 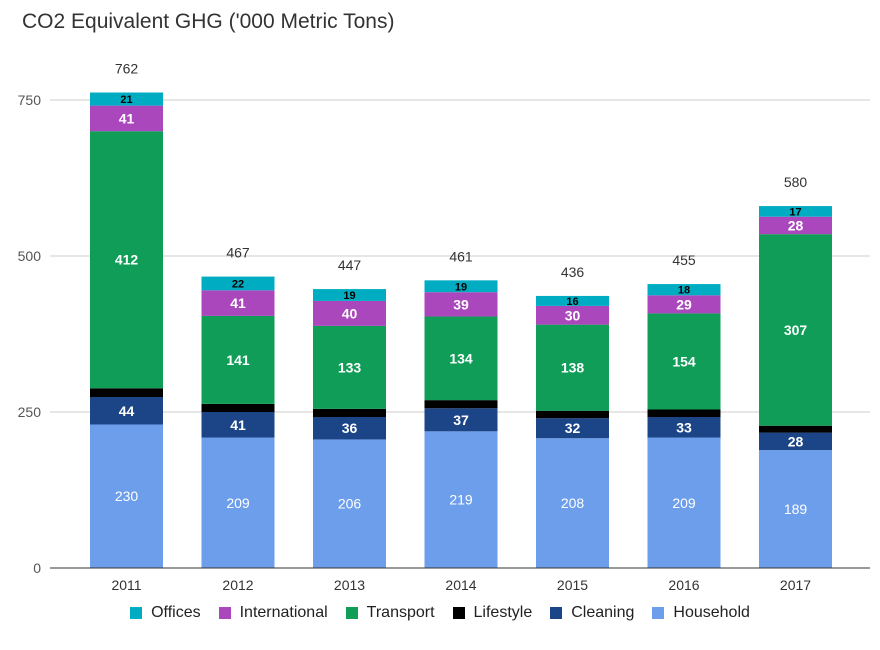 I want to click on x-tick-label: 2011, so click(x=126, y=585).